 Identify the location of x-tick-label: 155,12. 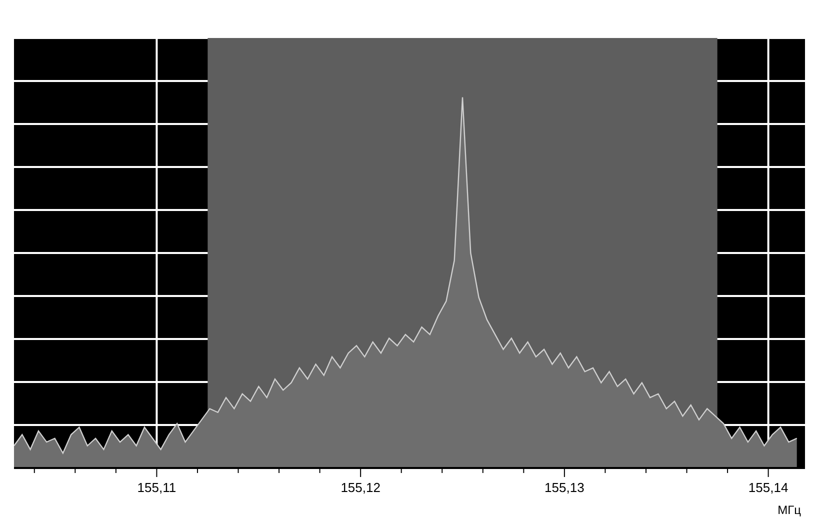
(360, 487).